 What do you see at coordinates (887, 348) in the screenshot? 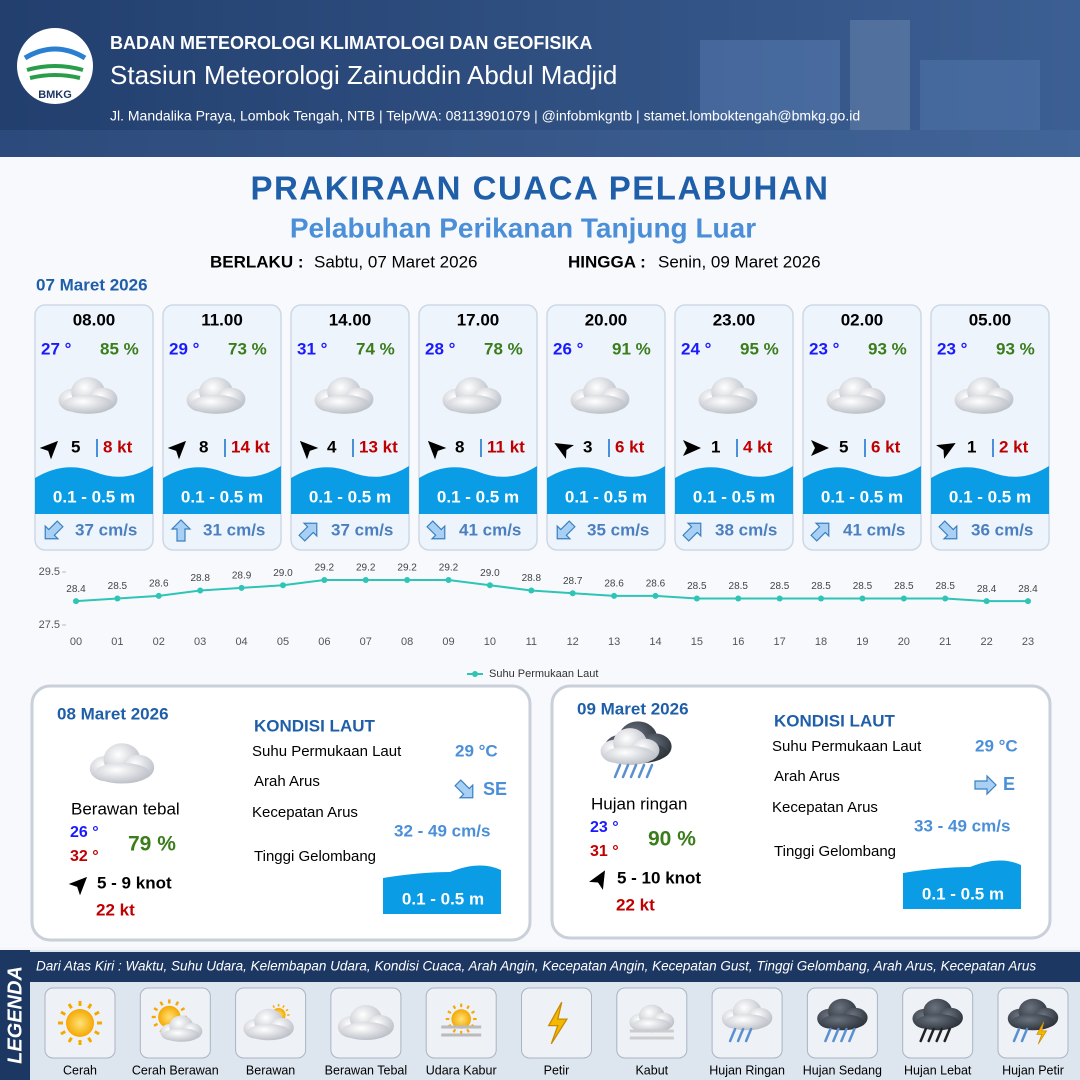
I see `humidity: 93 %` at bounding box center [887, 348].